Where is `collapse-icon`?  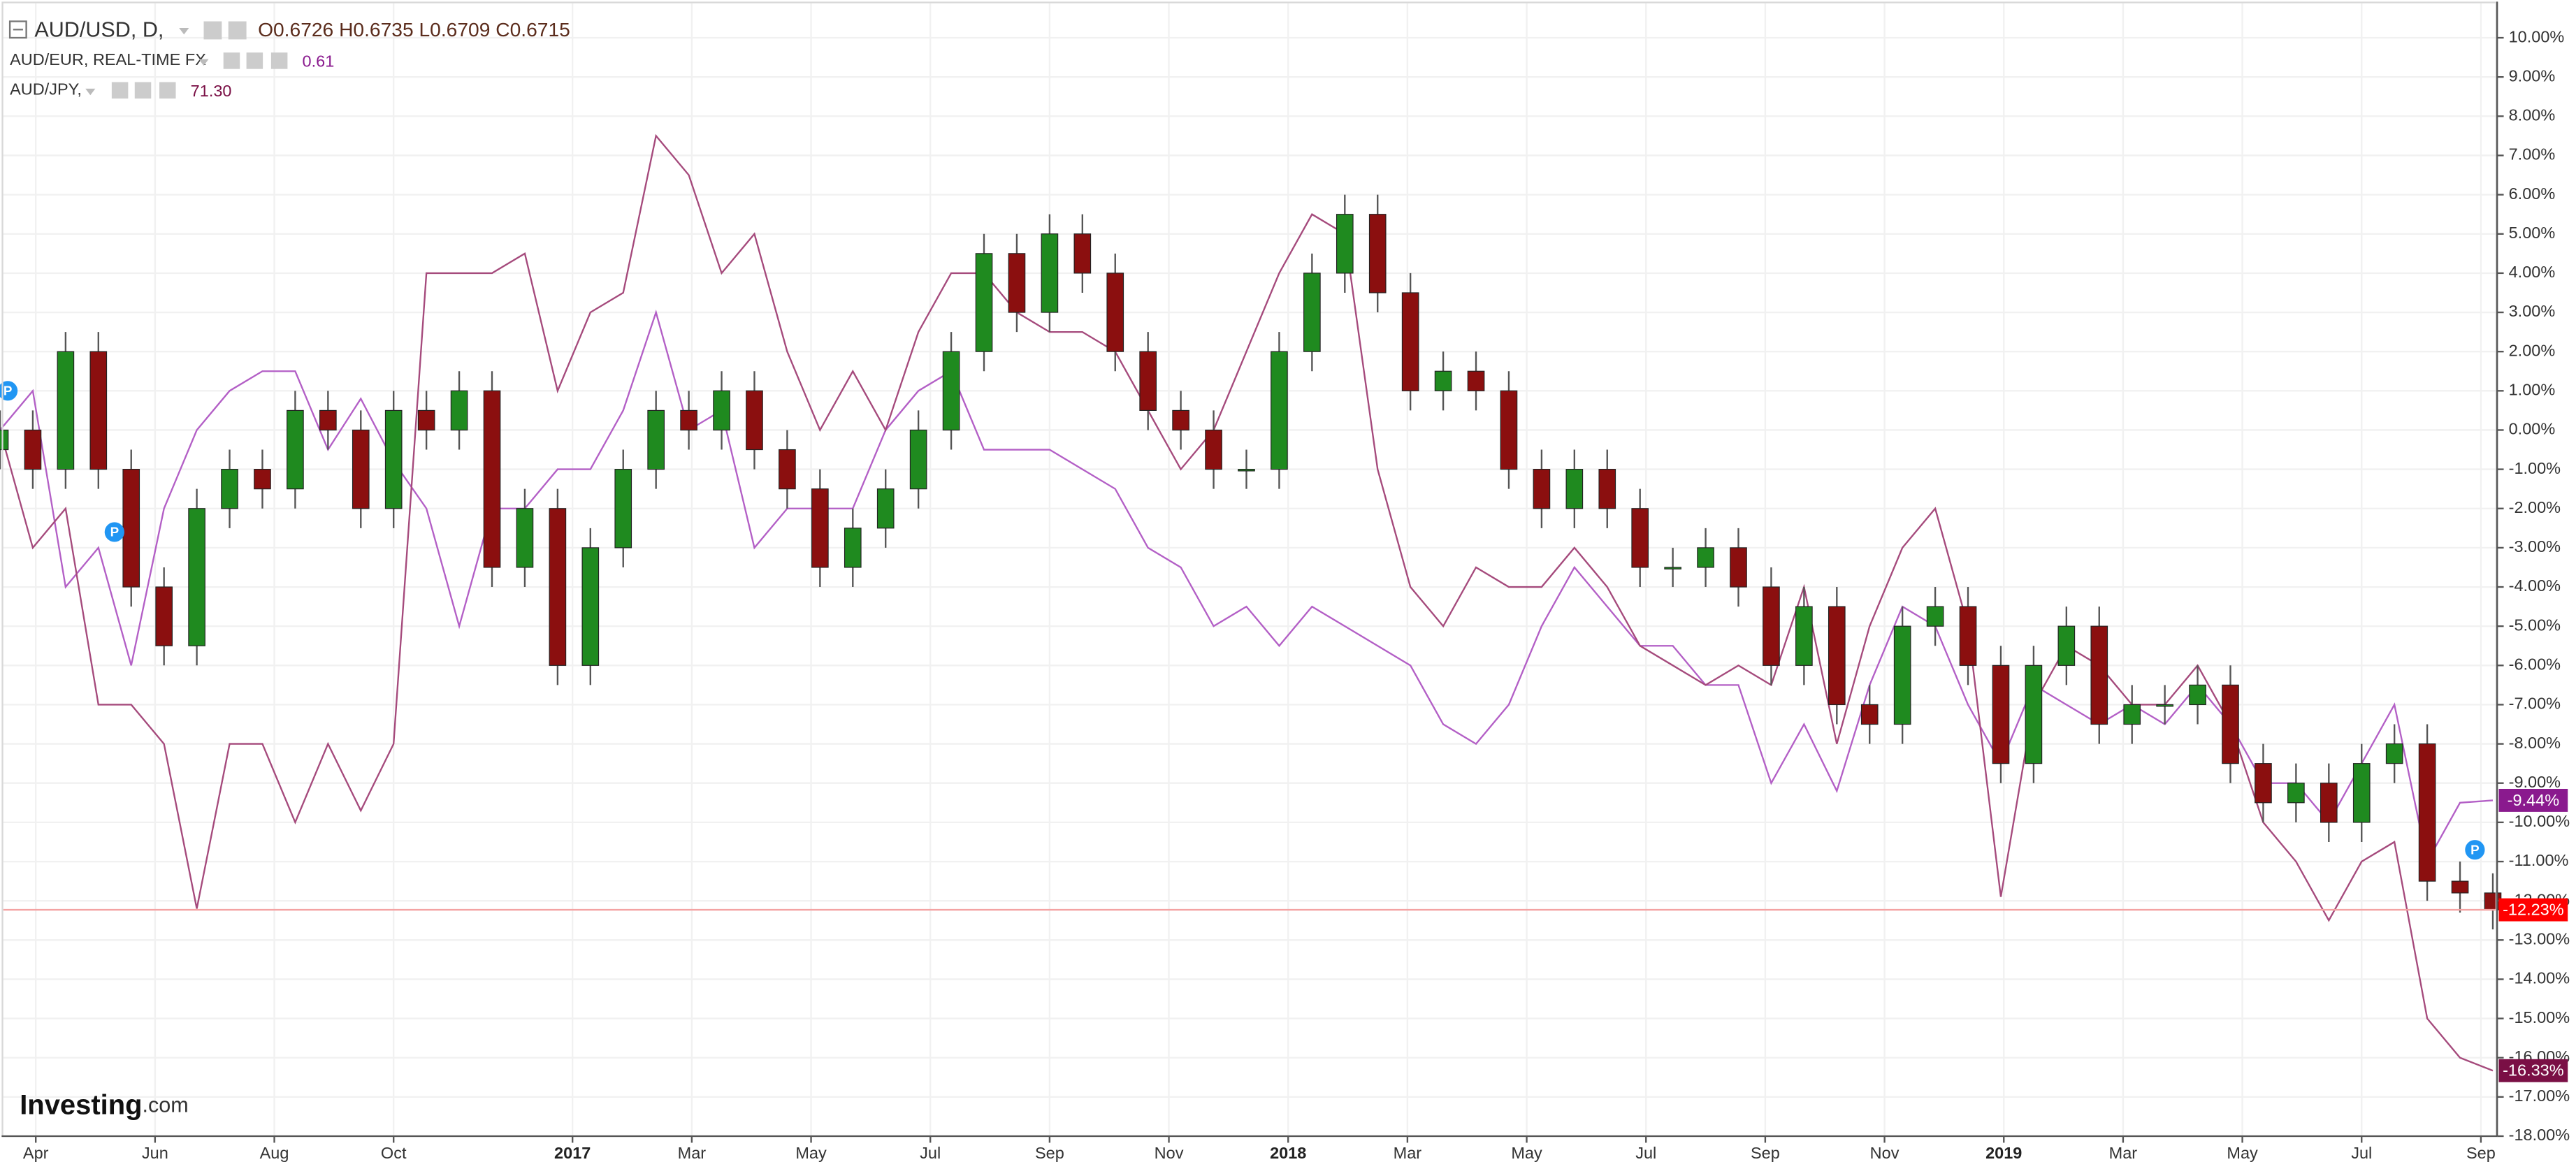
collapse-icon is located at coordinates (17, 29).